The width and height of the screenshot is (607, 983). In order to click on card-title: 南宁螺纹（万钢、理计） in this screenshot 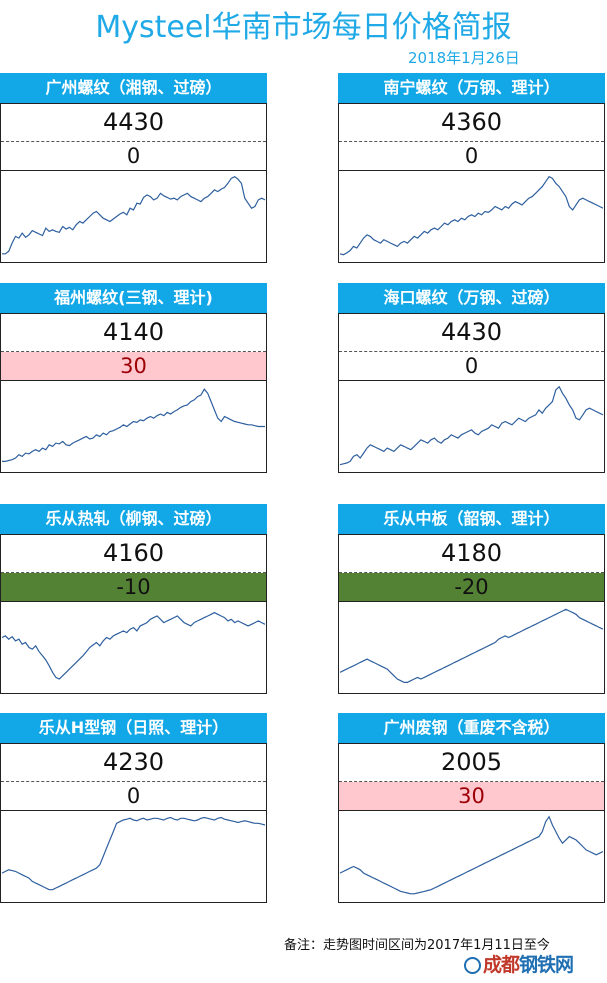, I will do `click(471, 88)`.